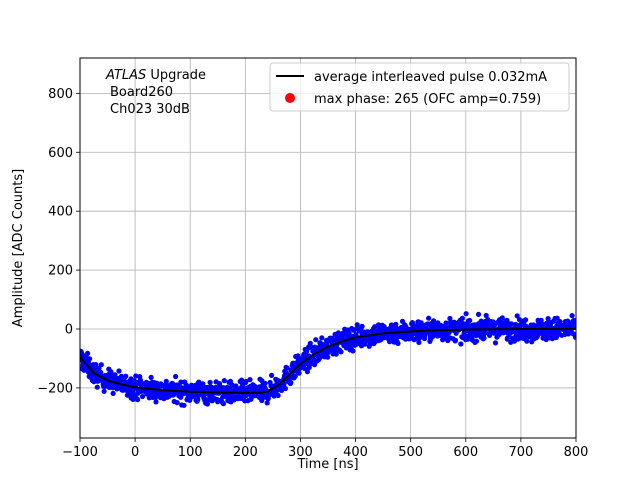 This screenshot has width=640, height=480. Describe the element at coordinates (290, 98) in the screenshot. I see `legend-red-marker` at that location.